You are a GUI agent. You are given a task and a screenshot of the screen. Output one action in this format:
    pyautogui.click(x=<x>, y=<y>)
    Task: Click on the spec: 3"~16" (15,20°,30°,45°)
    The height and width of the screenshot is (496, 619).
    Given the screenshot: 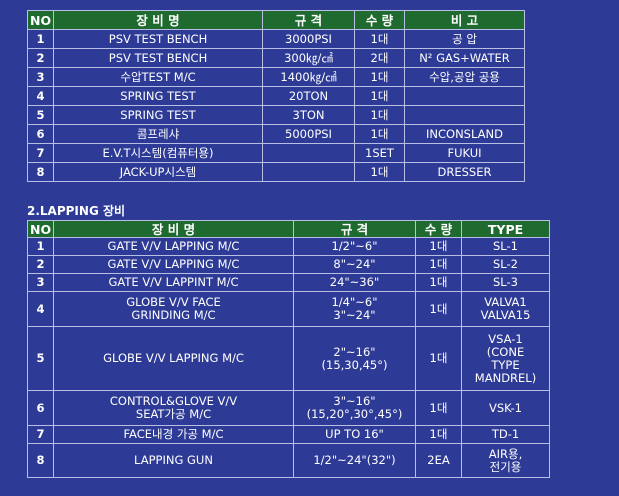 What is the action you would take?
    pyautogui.click(x=354, y=408)
    